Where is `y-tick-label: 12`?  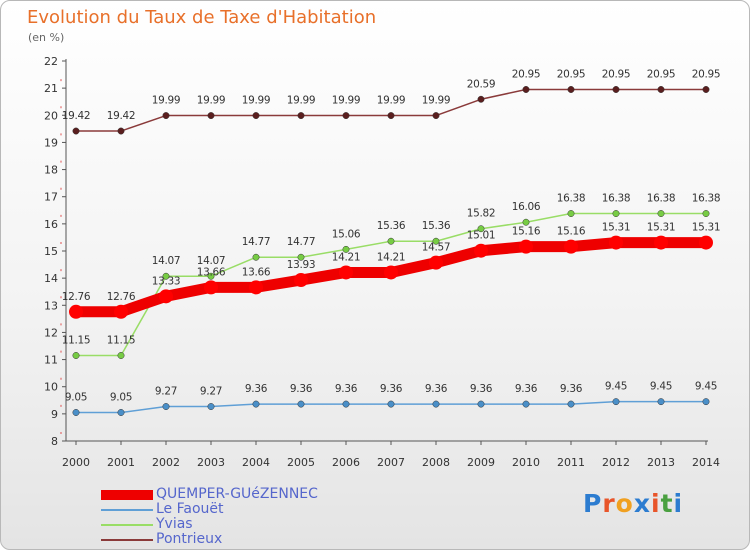 y-tick-label: 12 is located at coordinates (51, 332).